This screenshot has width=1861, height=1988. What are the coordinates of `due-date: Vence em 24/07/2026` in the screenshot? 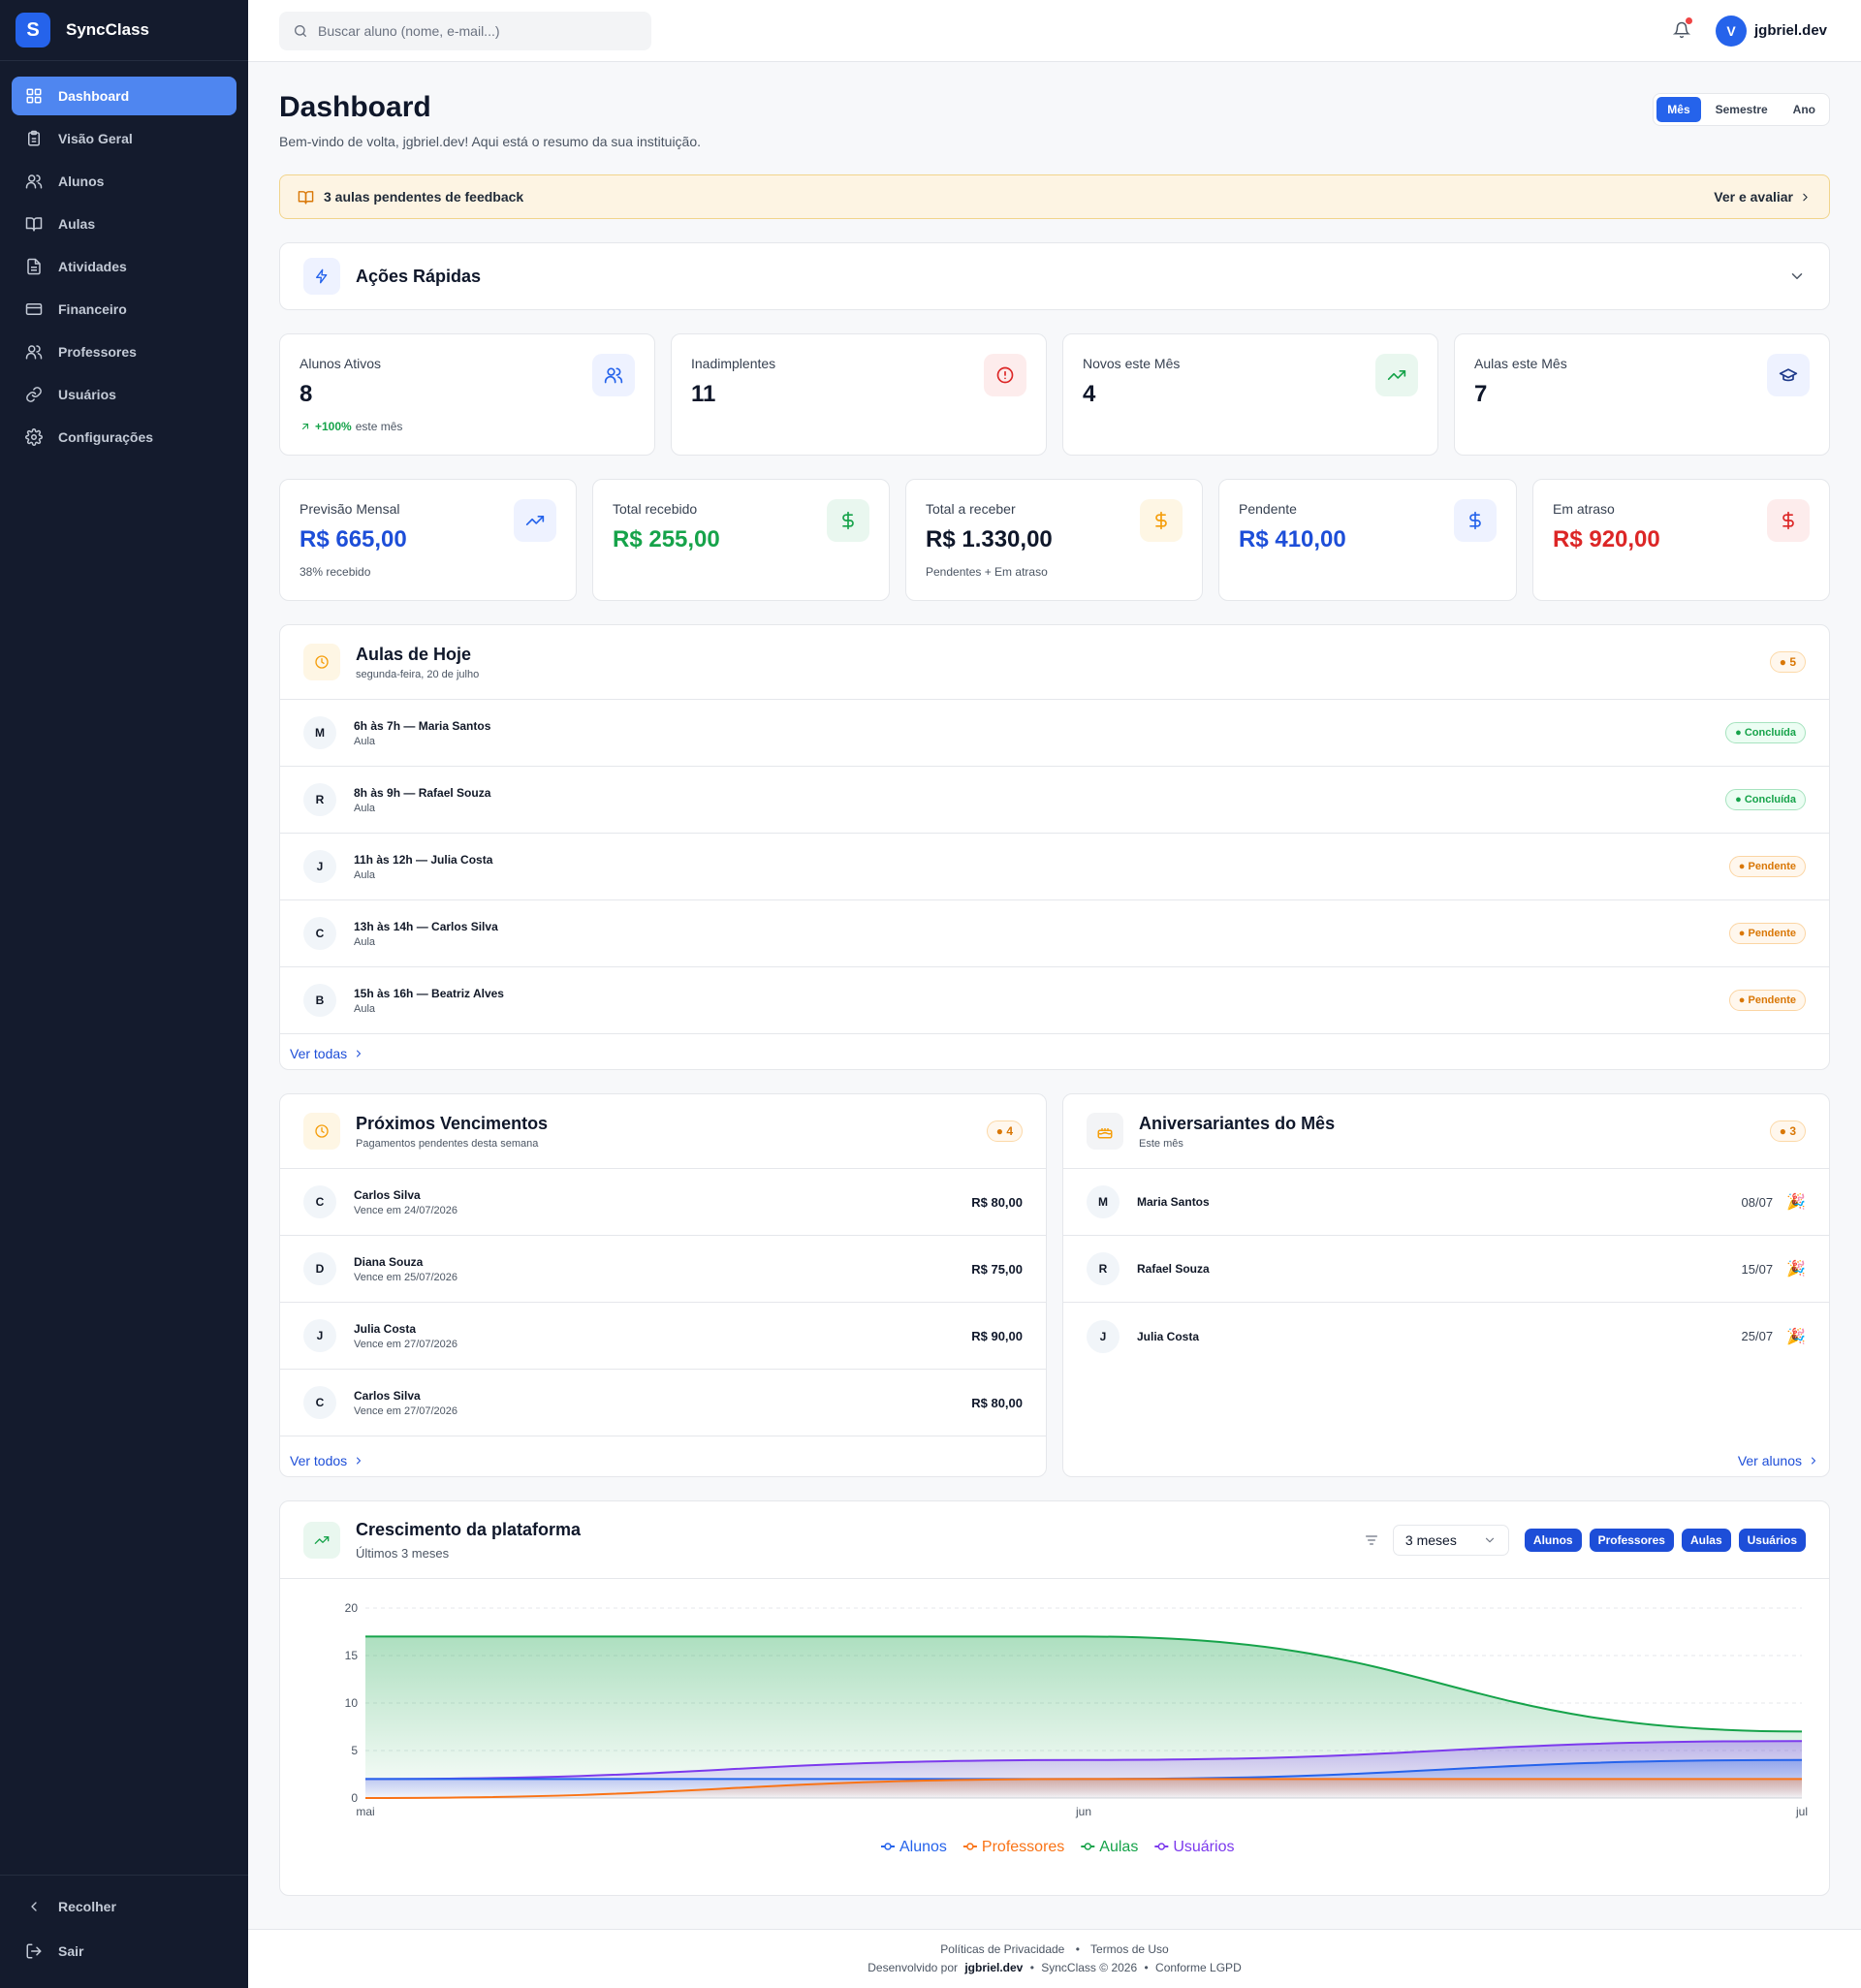 It's located at (406, 1210).